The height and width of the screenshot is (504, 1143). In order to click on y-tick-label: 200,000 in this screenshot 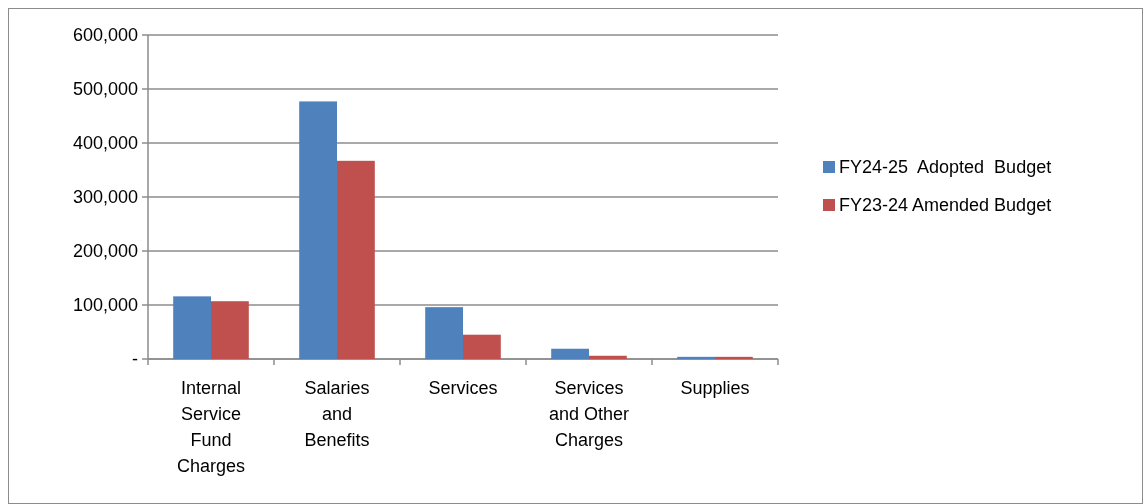, I will do `click(105, 251)`.